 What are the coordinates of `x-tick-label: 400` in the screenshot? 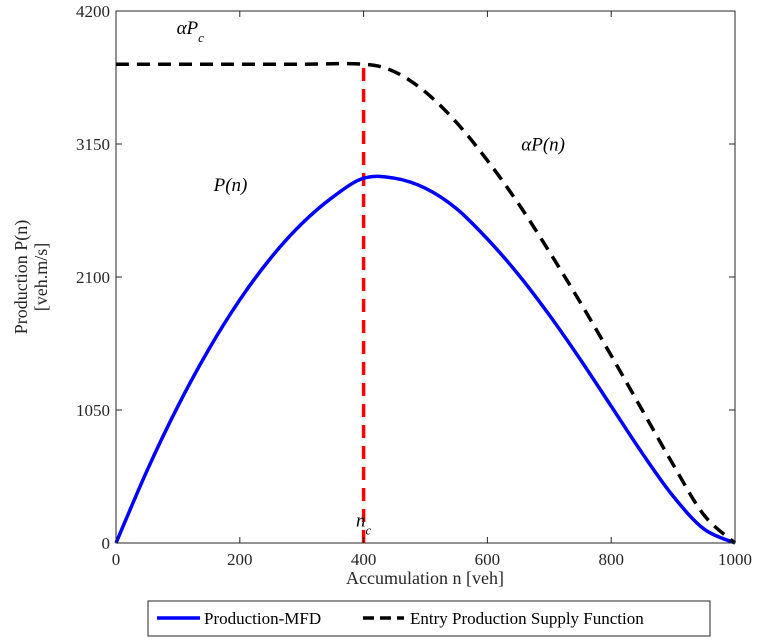 It's located at (364, 559).